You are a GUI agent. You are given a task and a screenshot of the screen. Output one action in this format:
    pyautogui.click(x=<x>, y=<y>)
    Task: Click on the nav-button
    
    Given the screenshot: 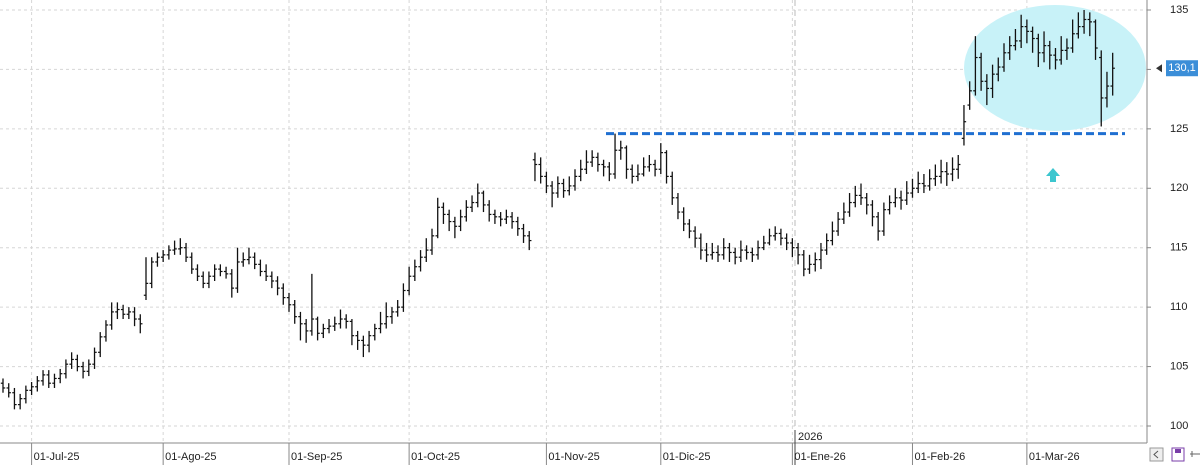 What is the action you would take?
    pyautogui.click(x=1156, y=454)
    